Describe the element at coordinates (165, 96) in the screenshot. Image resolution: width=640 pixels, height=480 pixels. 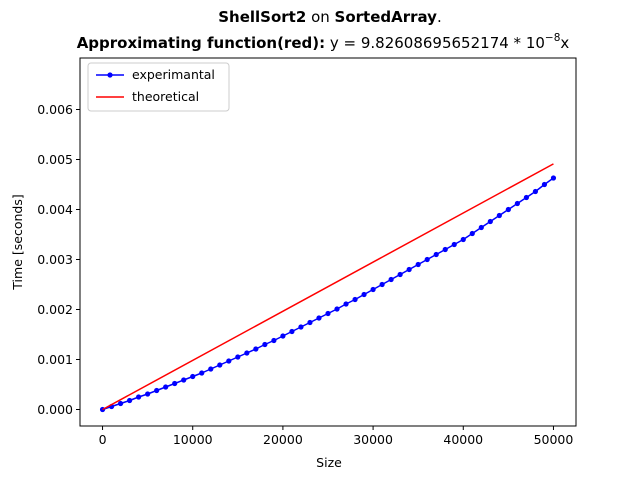
I see `legend-label-theoretical: theoretical` at that location.